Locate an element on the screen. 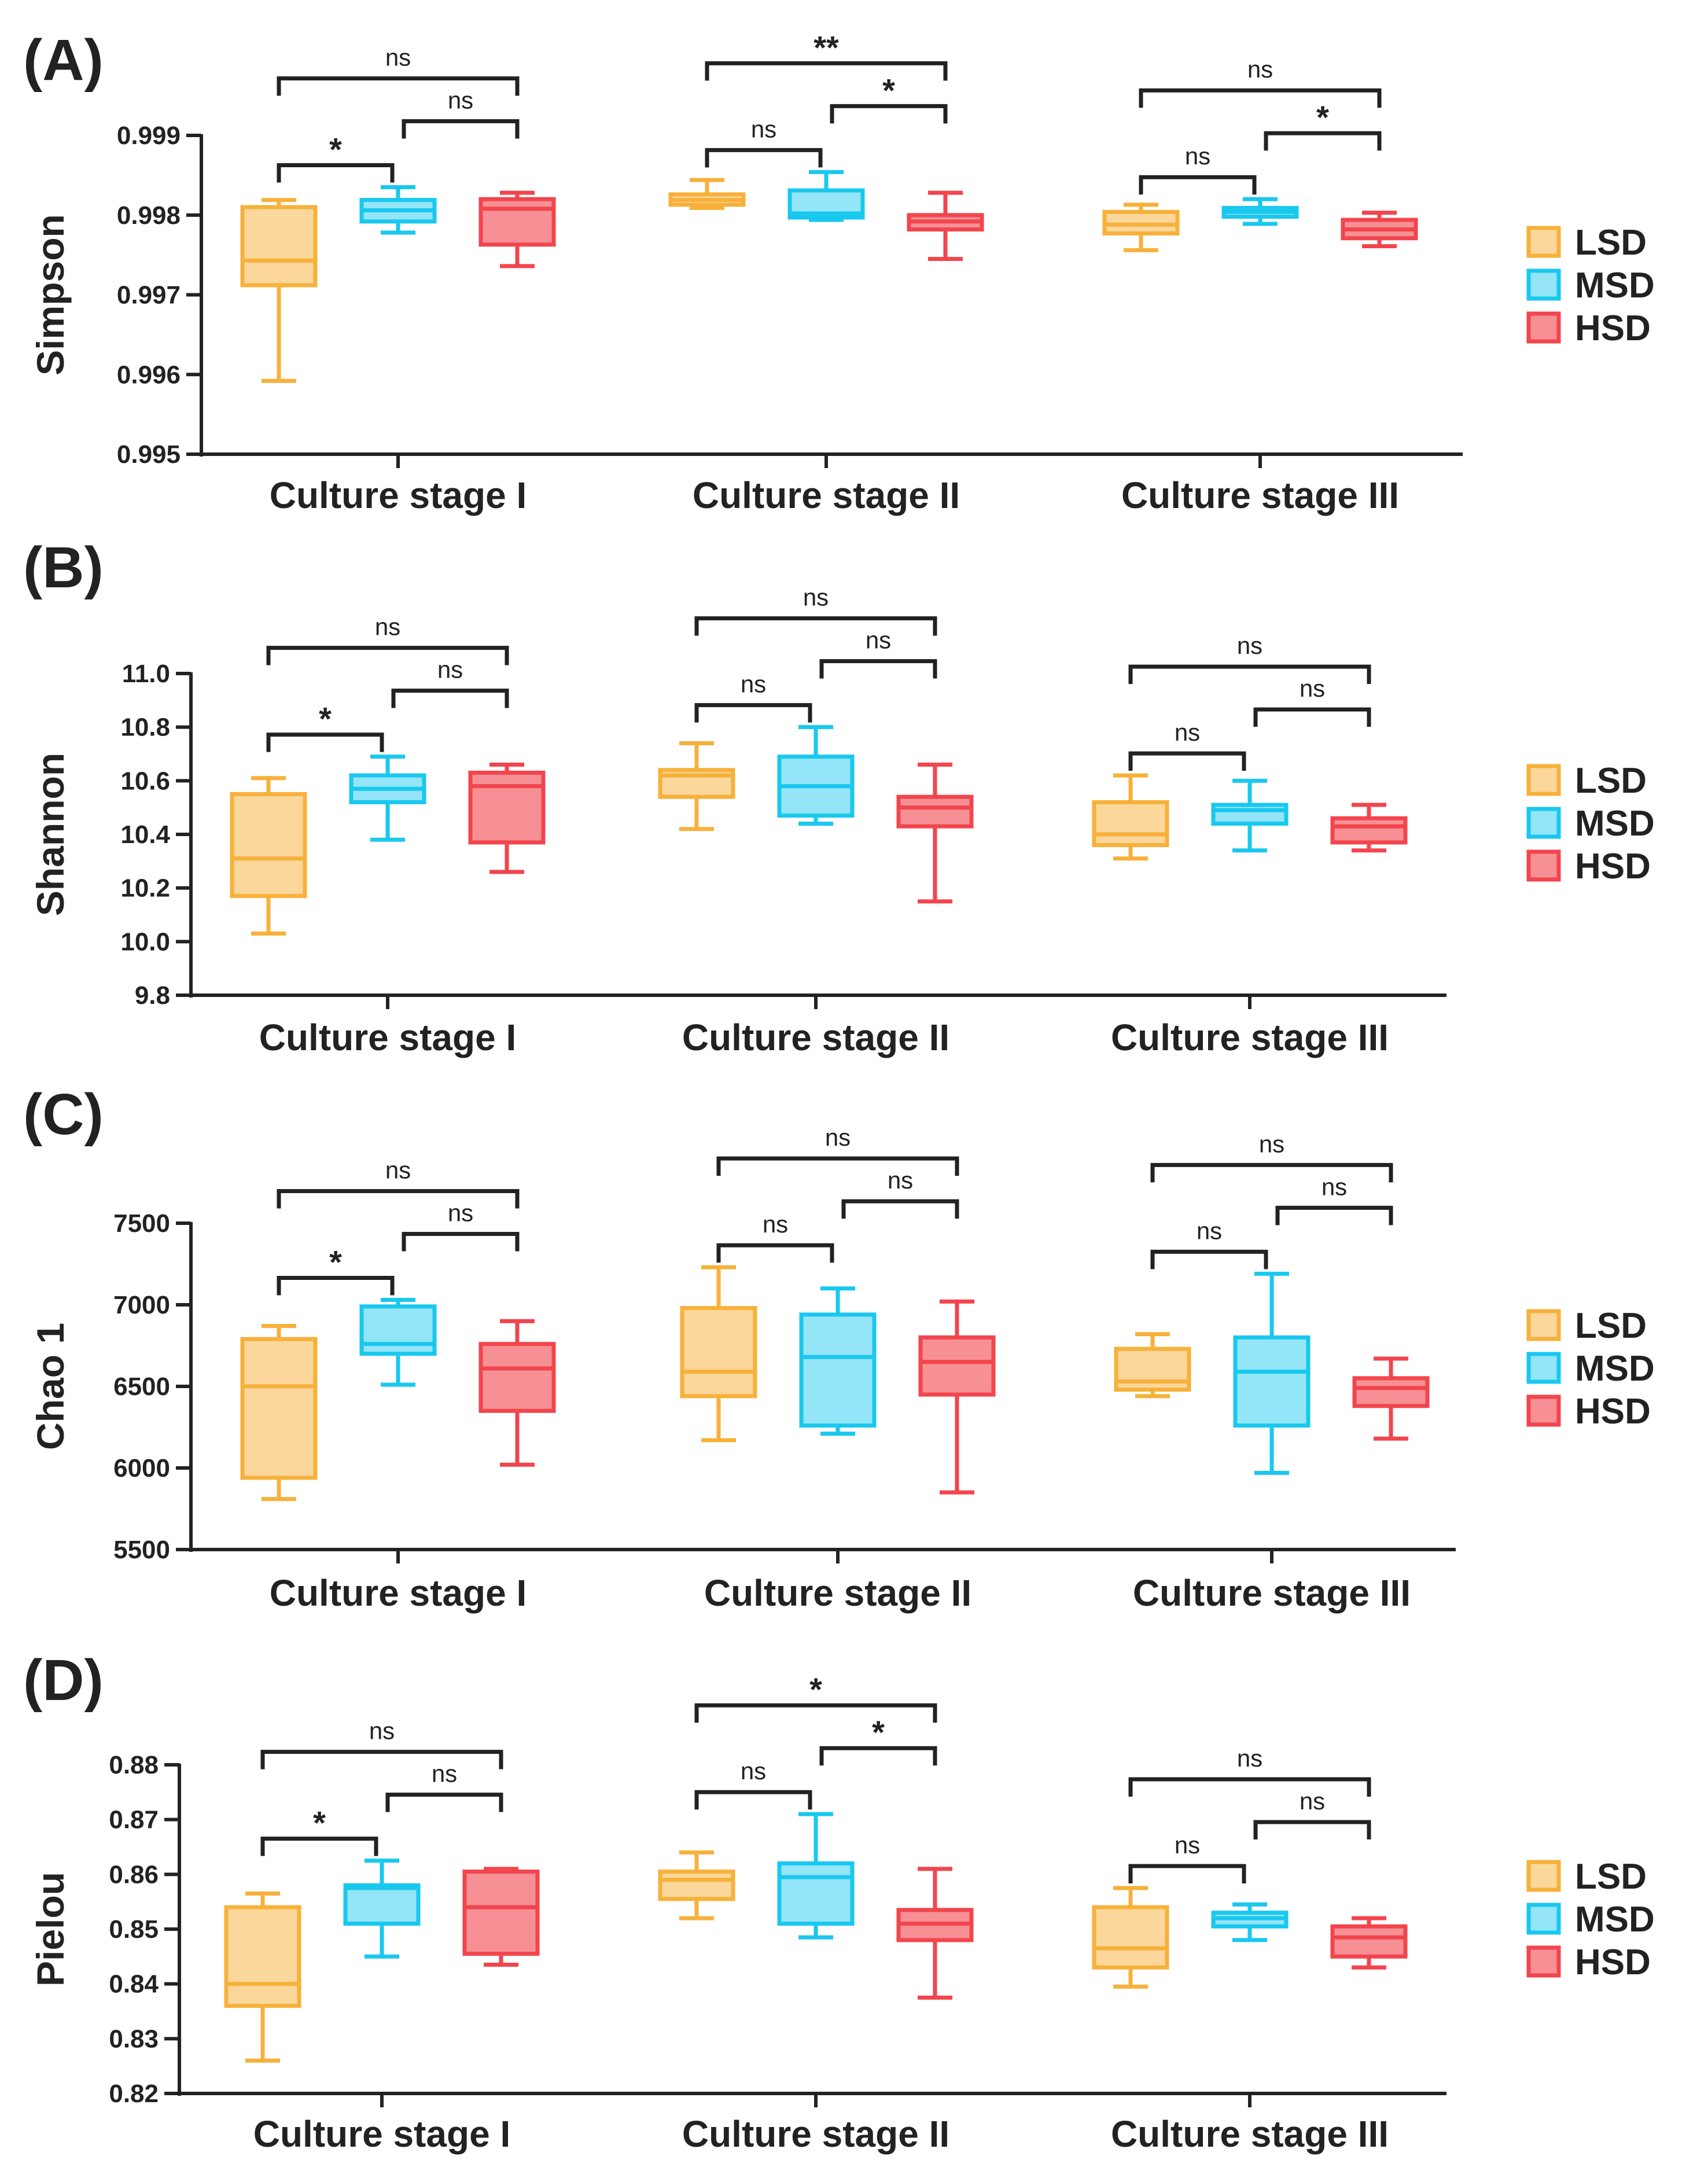  significance-label: * is located at coordinates (1322, 117).